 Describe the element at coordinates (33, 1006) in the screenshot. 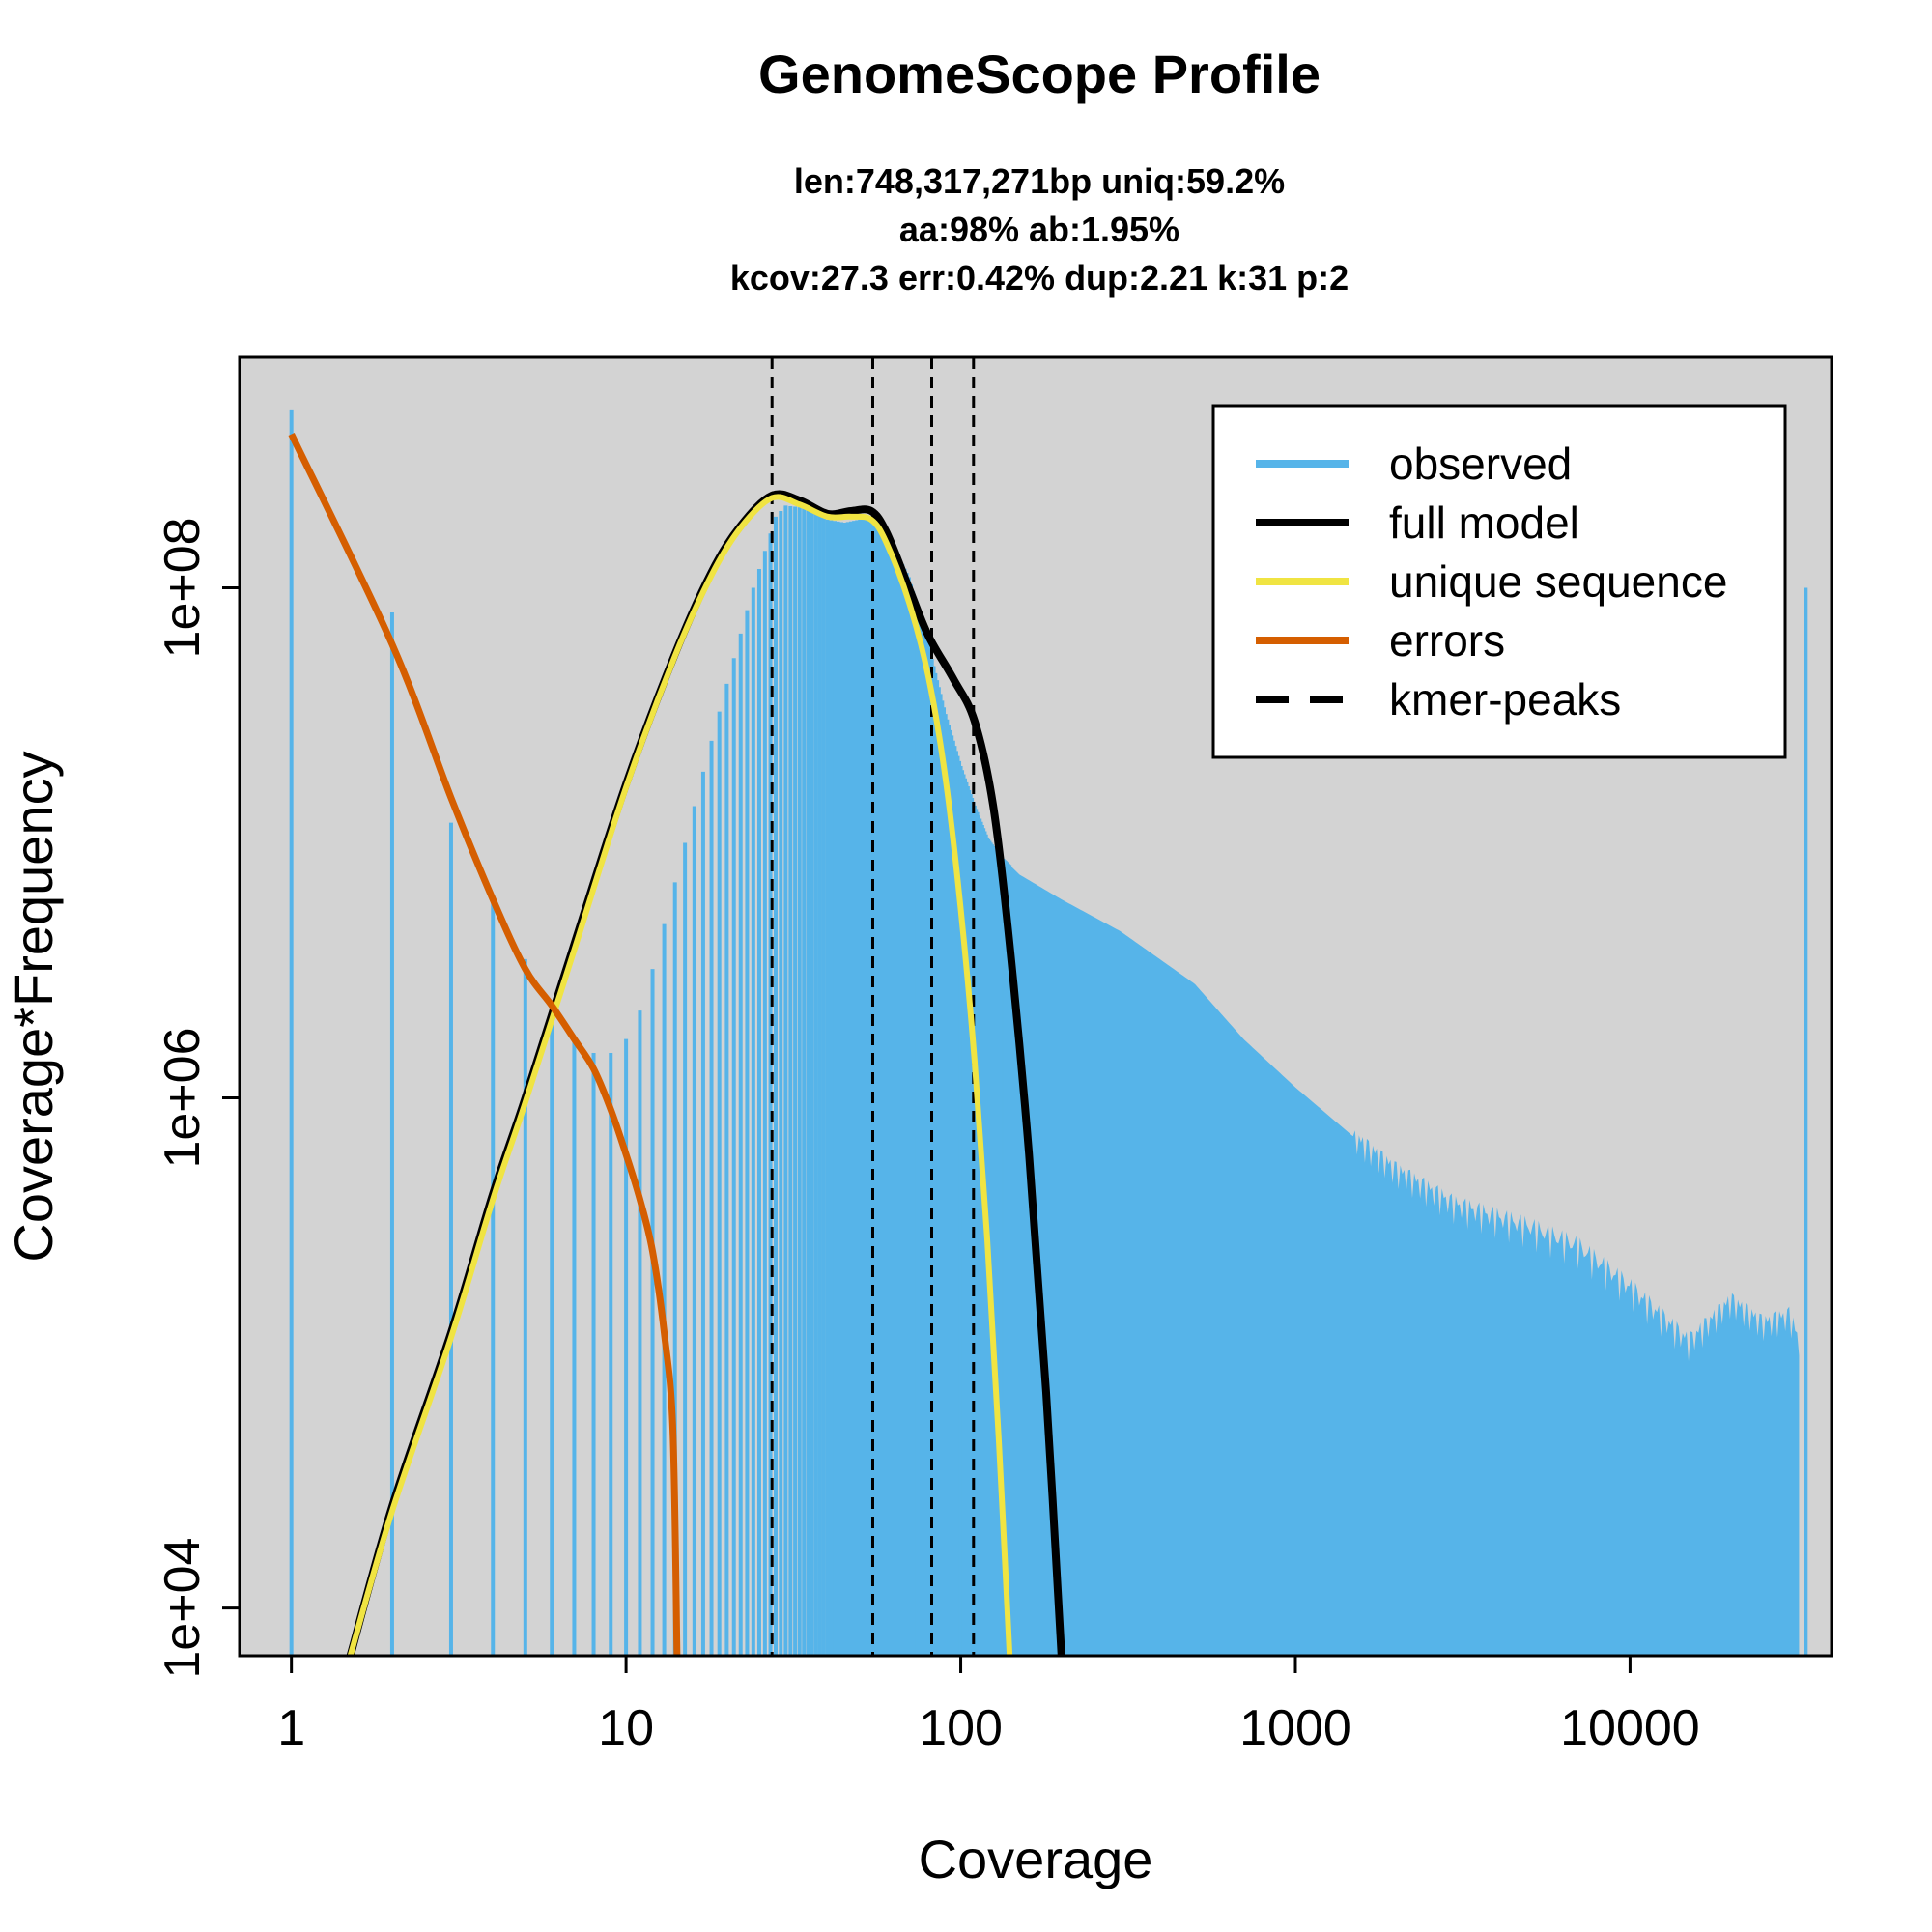

I see `y-axis-label: Coverage*Frequency` at that location.